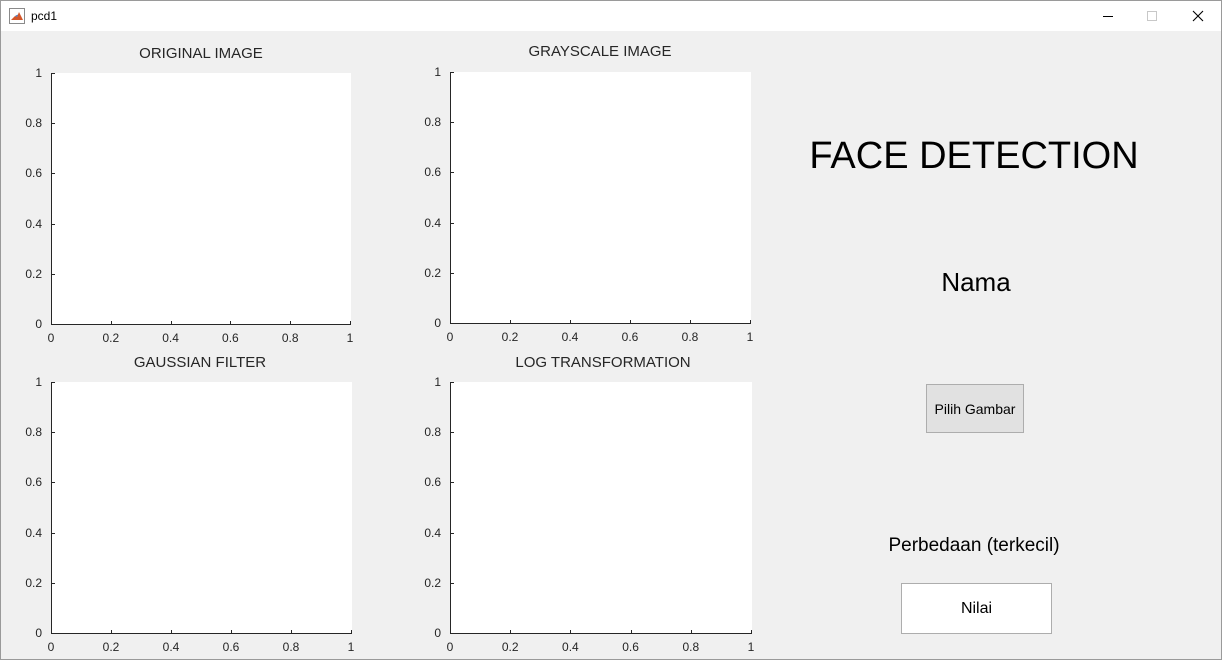 The height and width of the screenshot is (660, 1222). I want to click on maximize-button, so click(1152, 16).